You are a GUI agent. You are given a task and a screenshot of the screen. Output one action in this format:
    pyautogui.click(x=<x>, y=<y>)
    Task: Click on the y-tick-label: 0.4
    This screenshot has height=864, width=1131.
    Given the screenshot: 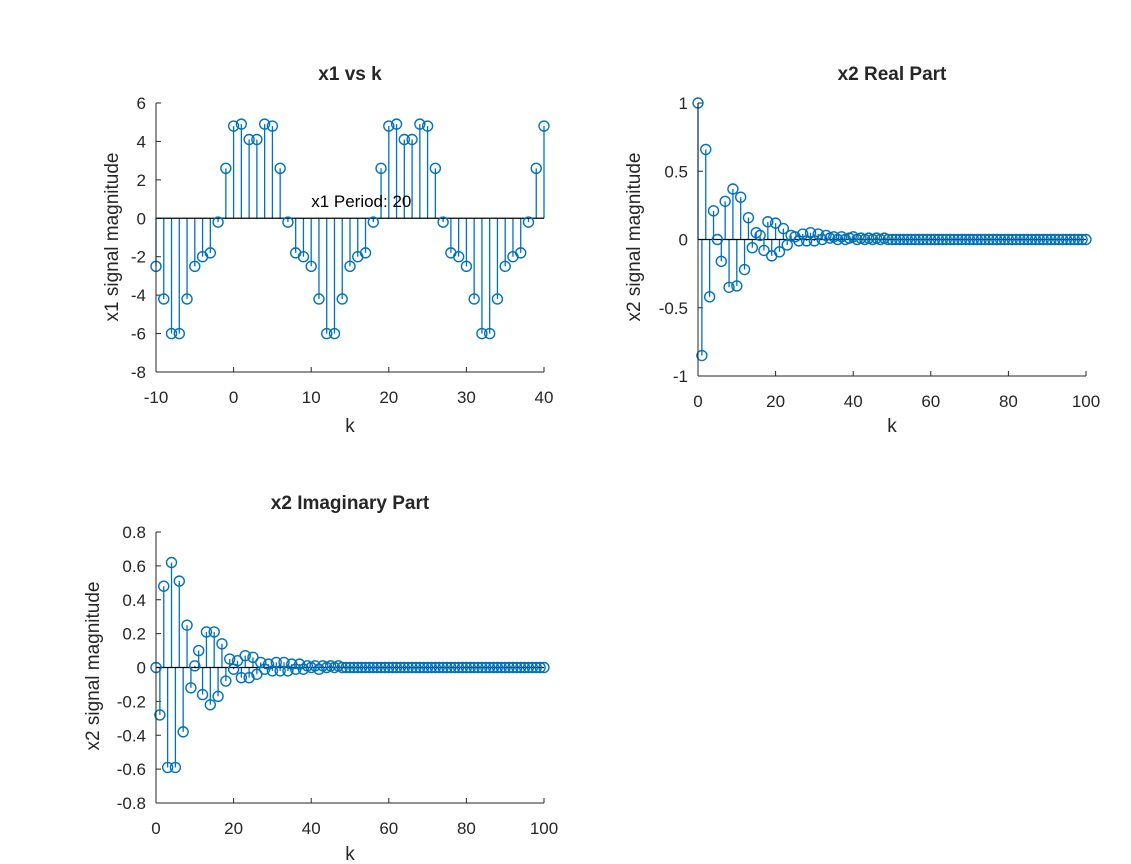 What is the action you would take?
    pyautogui.click(x=134, y=600)
    